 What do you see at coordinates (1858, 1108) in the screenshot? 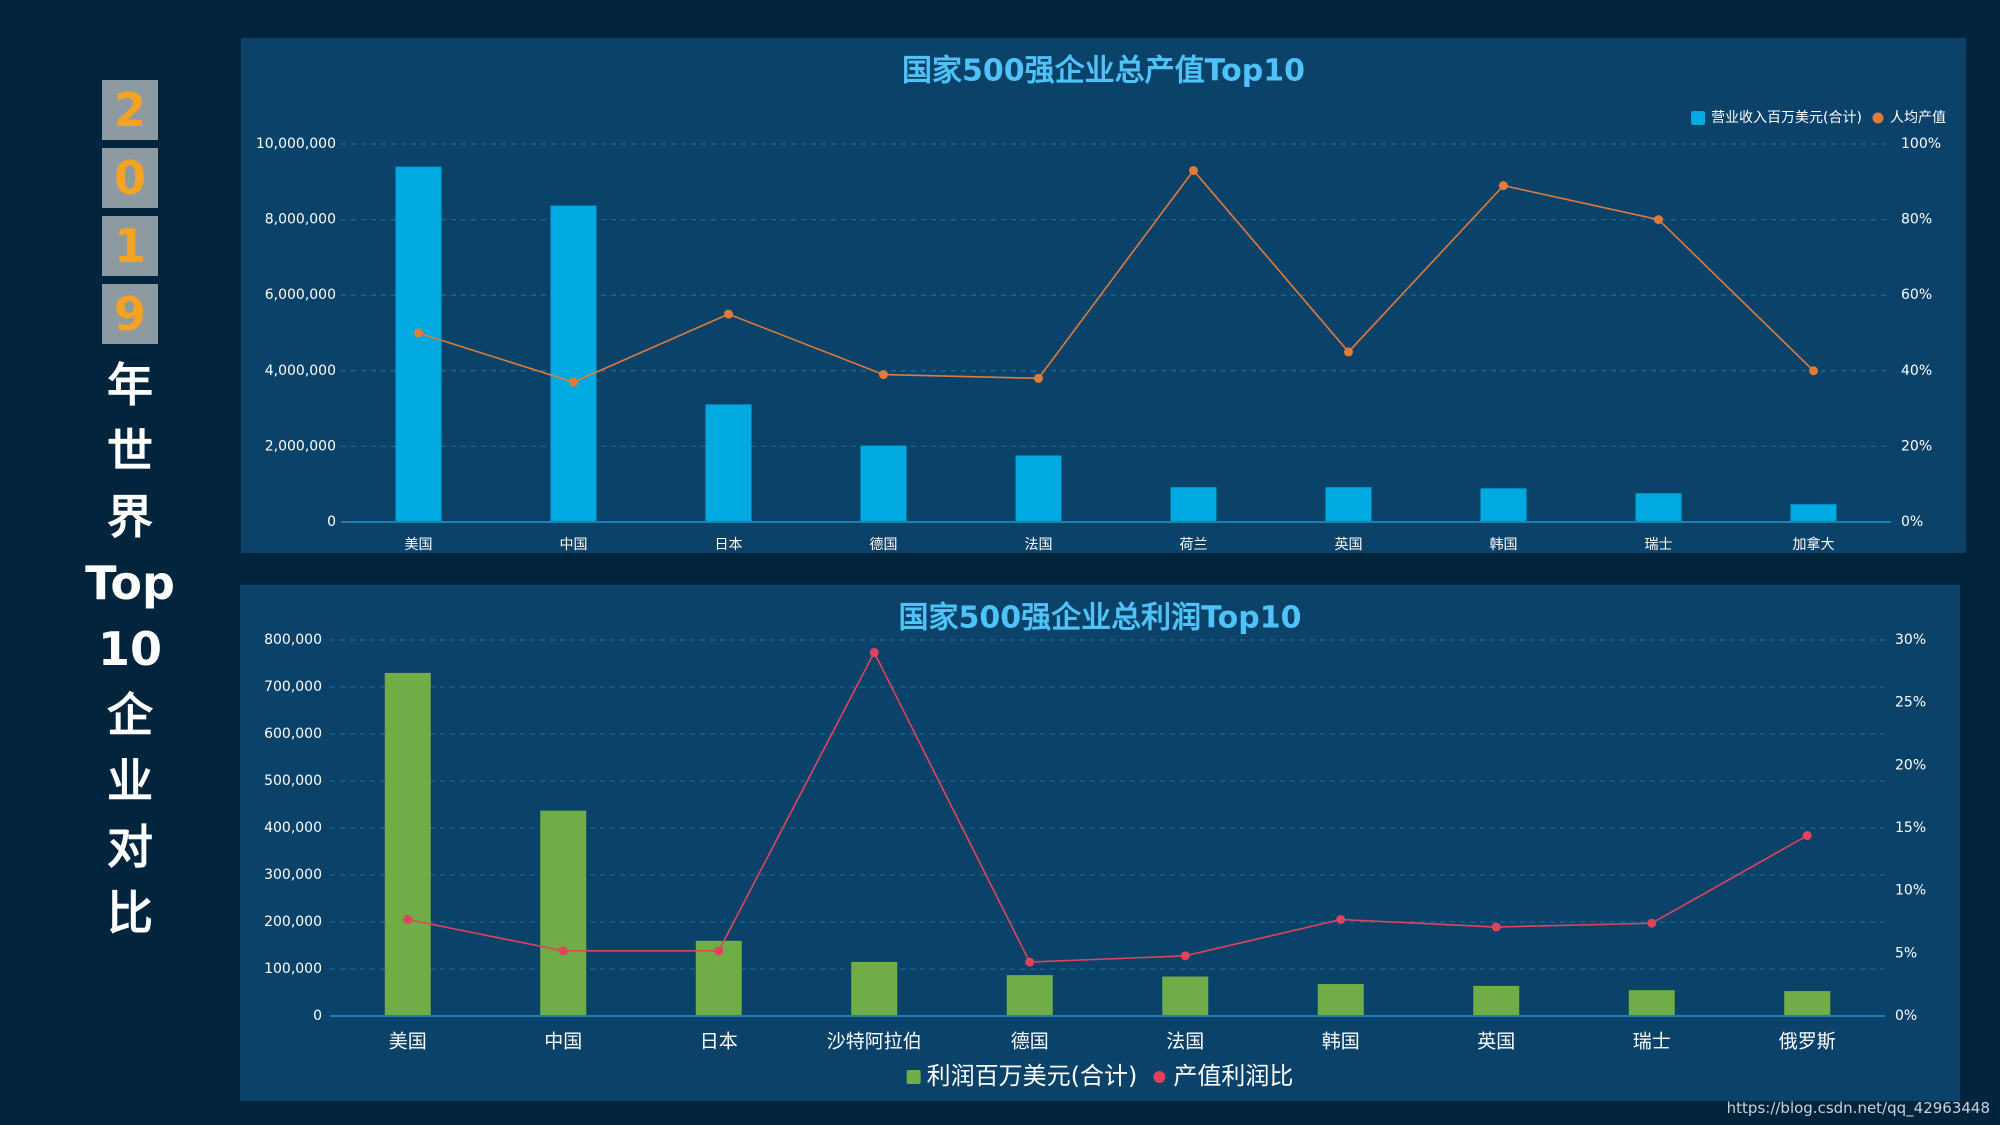
I see `watermark-text: https://blog.csdn.net/qq_42963448` at bounding box center [1858, 1108].